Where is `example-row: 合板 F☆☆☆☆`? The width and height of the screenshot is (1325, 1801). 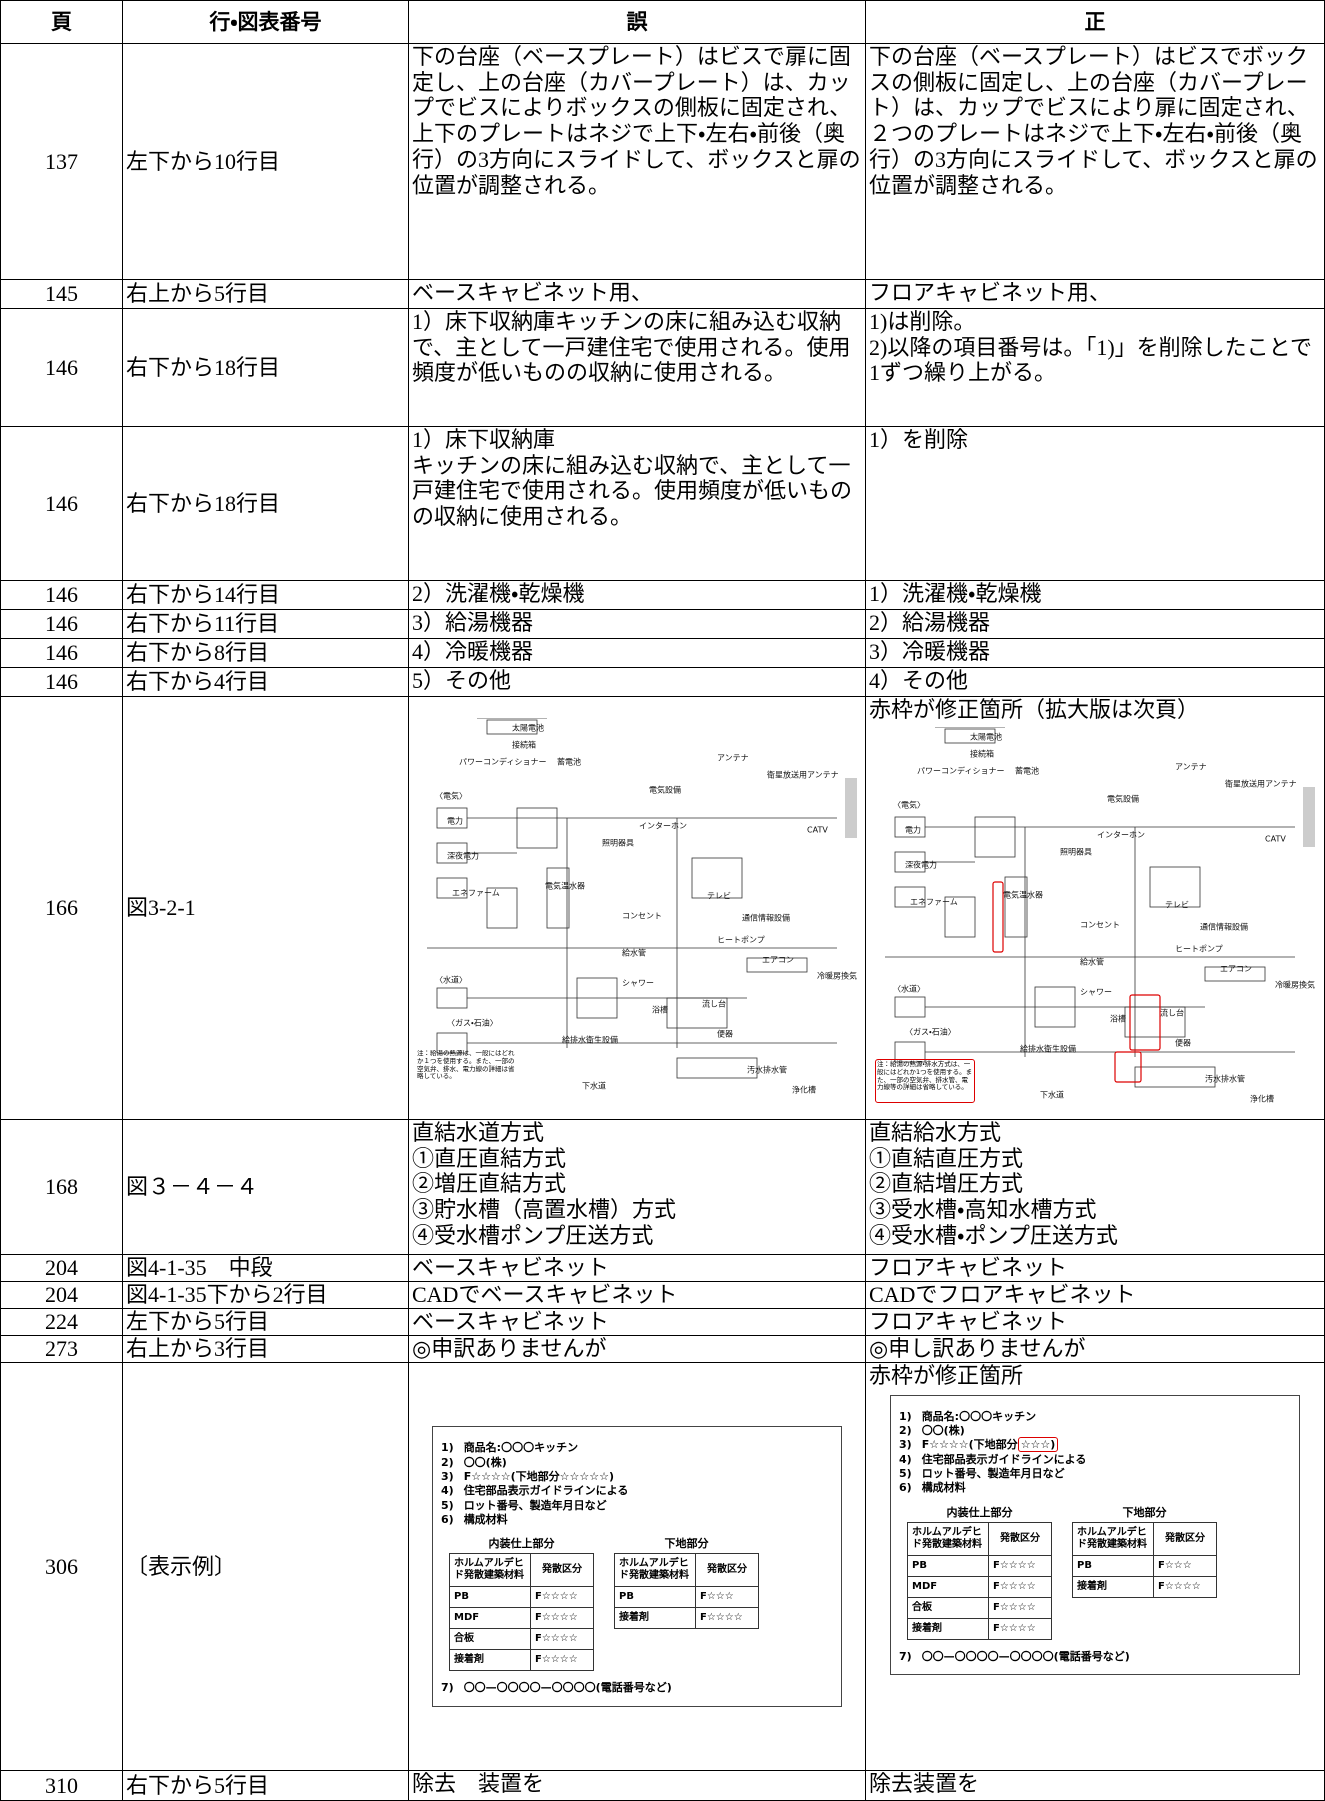 example-row: 合板 F☆☆☆☆ is located at coordinates (979, 1607).